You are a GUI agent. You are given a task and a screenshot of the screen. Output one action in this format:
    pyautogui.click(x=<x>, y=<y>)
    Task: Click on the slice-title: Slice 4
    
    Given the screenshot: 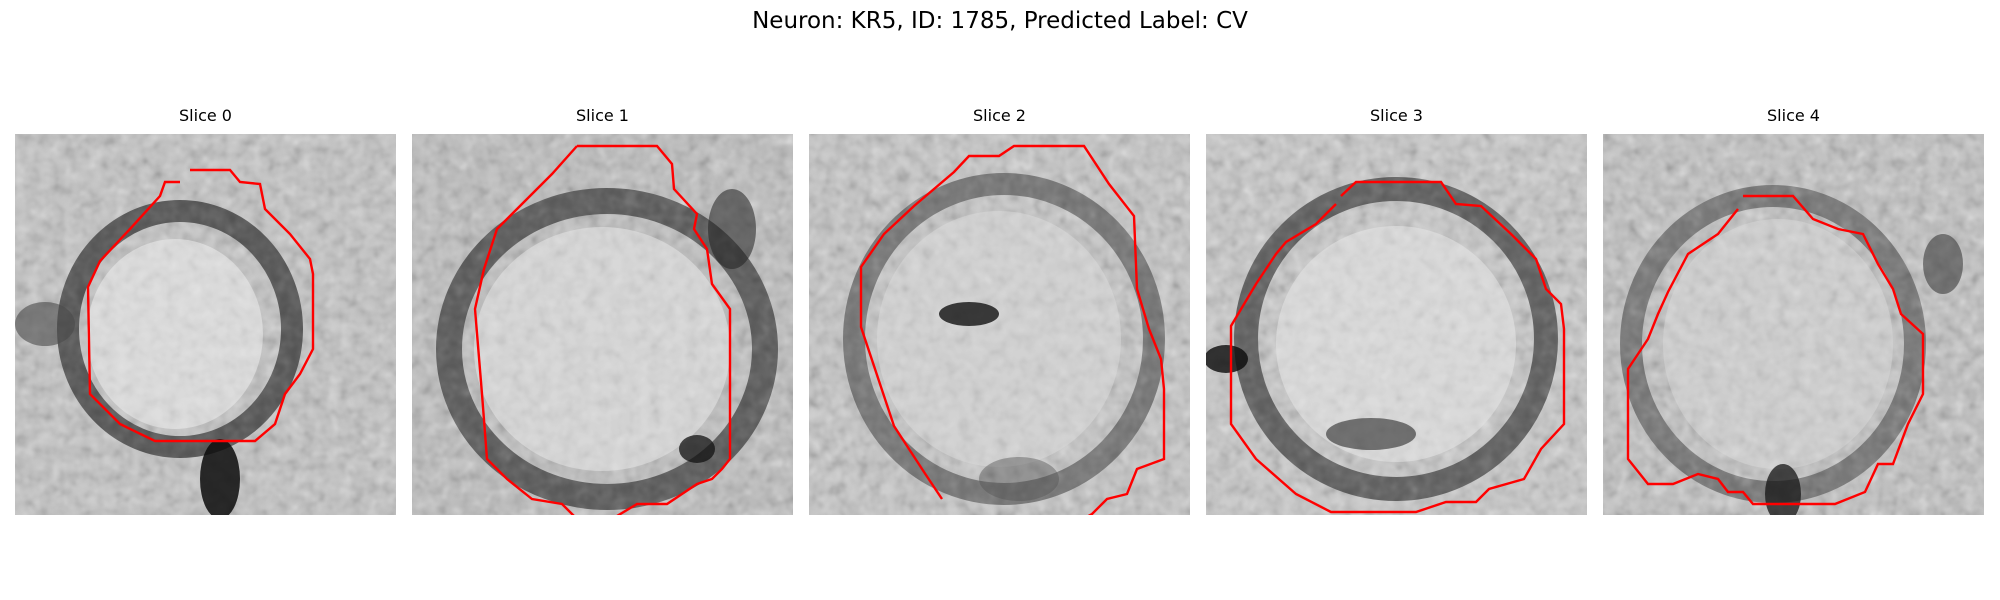 What is the action you would take?
    pyautogui.click(x=1793, y=115)
    